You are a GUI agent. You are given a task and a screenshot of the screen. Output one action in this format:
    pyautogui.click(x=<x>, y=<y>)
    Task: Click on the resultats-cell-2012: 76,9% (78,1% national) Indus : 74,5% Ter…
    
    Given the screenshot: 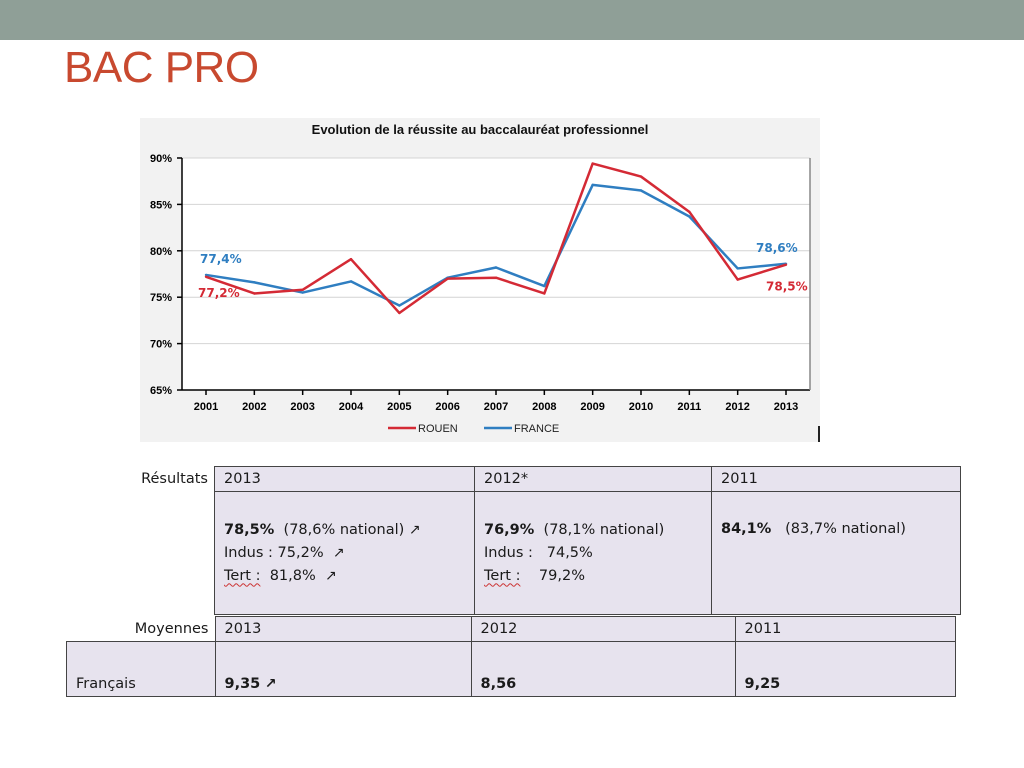 What is the action you would take?
    pyautogui.click(x=593, y=553)
    